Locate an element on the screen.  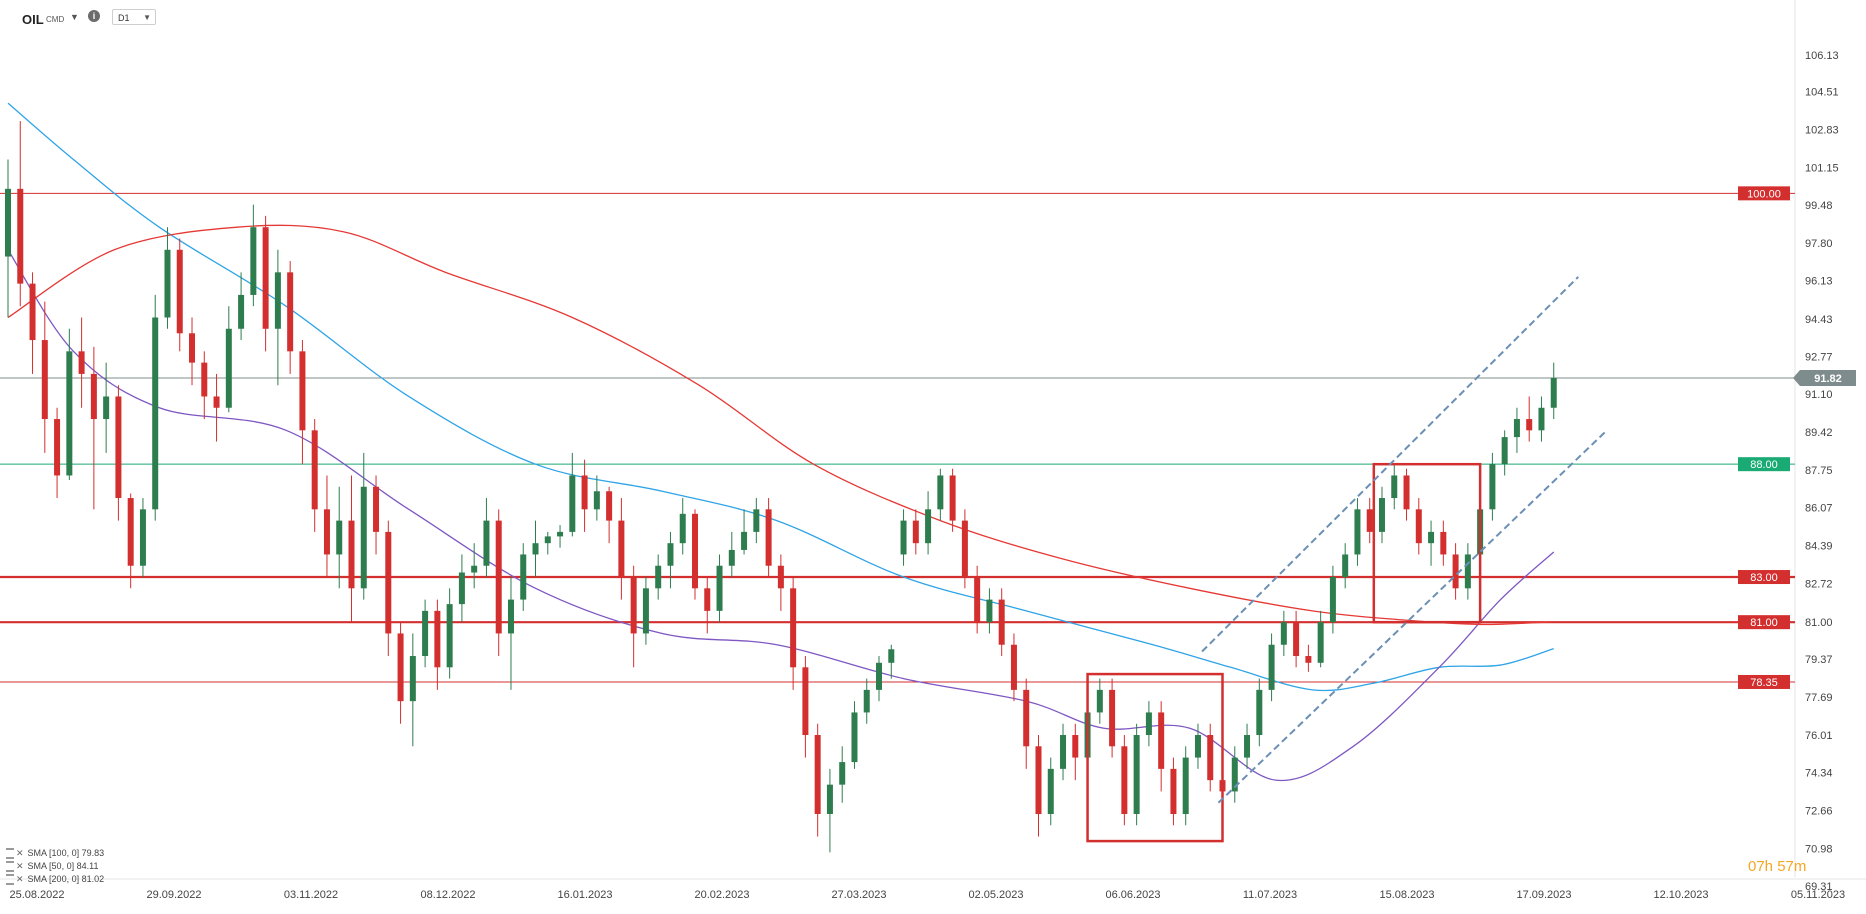
countdown-hours: 07h is located at coordinates (1761, 866).